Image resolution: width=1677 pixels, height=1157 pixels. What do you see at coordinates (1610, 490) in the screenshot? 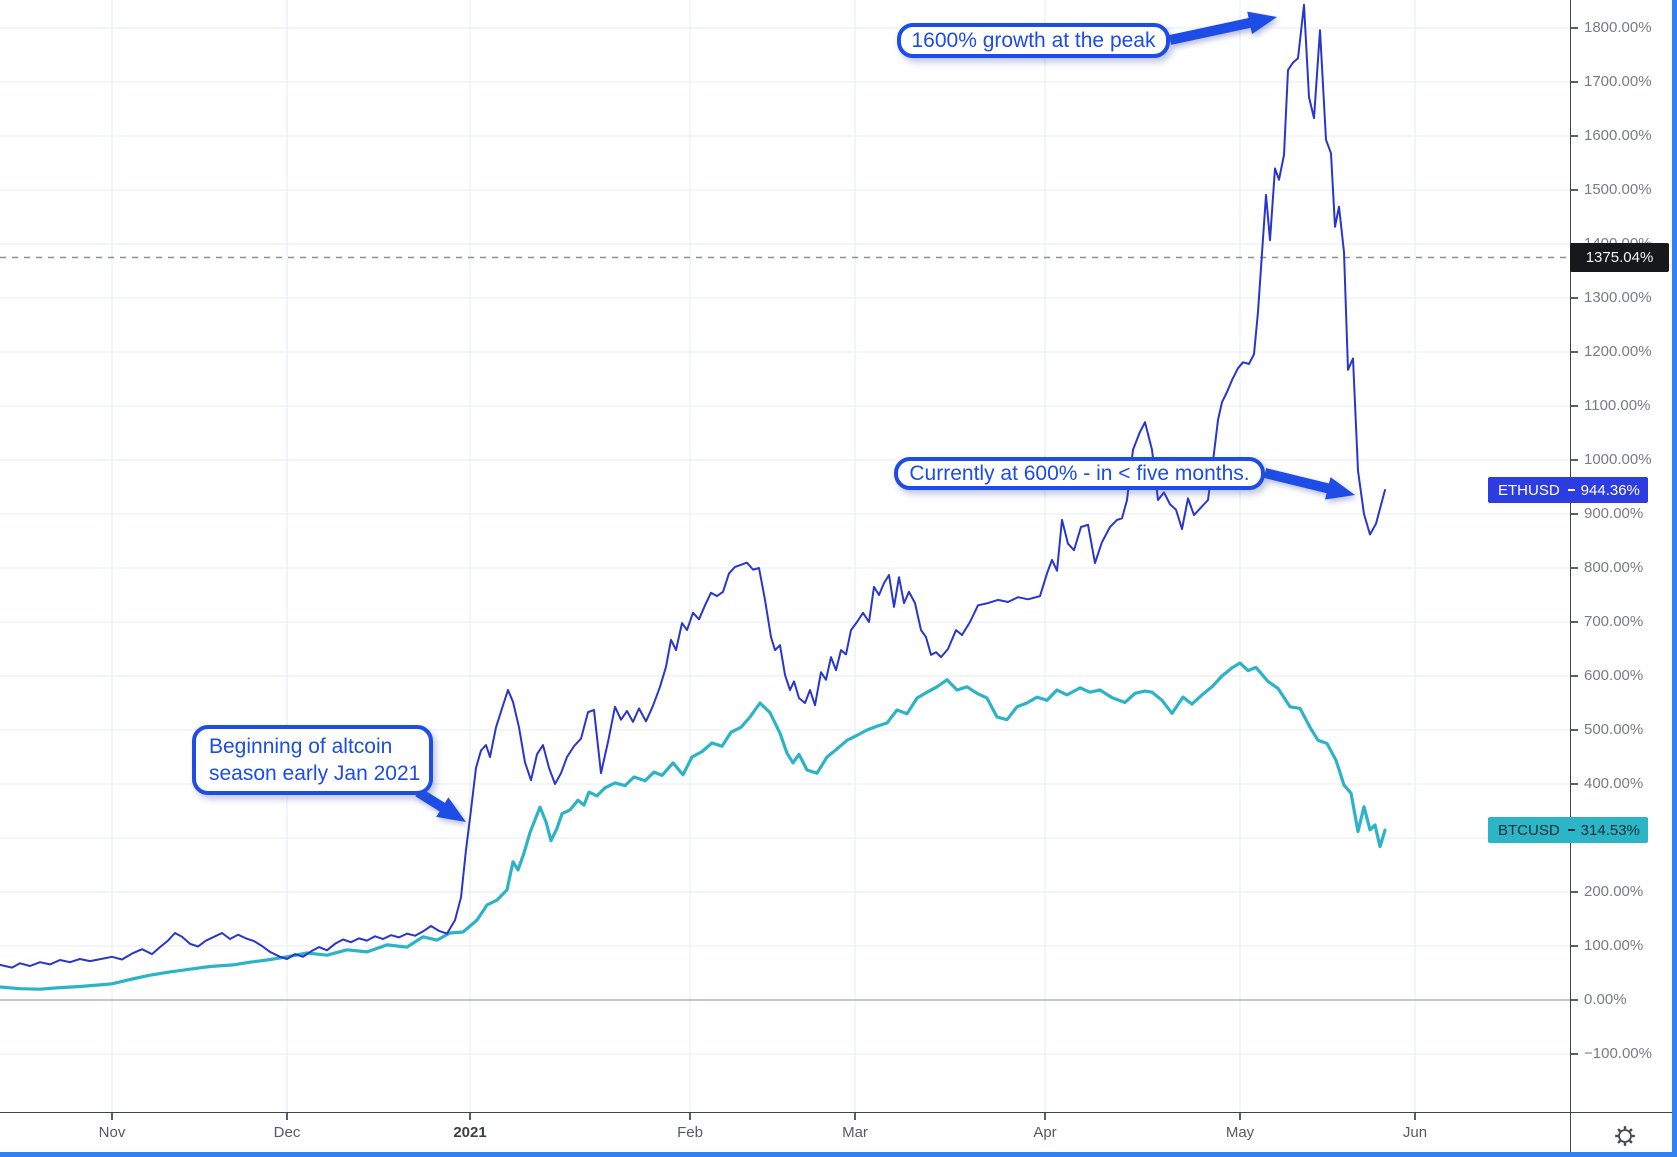
I see `eth-price-label-value: 944.36%` at bounding box center [1610, 490].